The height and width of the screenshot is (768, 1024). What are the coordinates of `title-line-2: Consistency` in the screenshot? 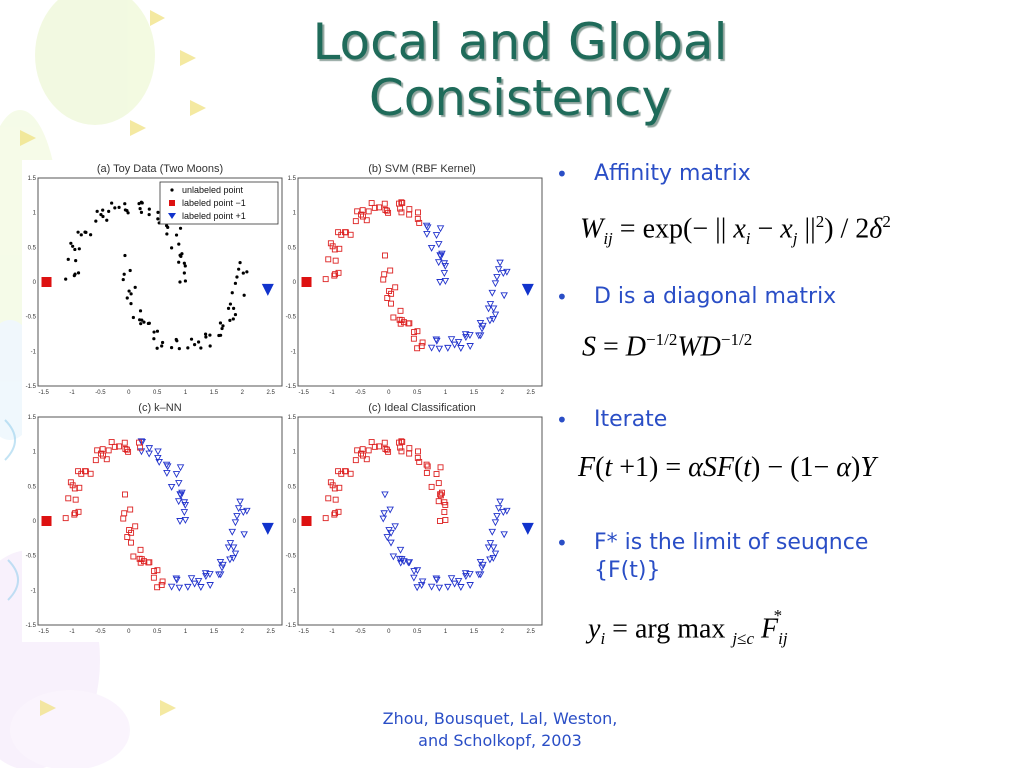 It's located at (520, 98).